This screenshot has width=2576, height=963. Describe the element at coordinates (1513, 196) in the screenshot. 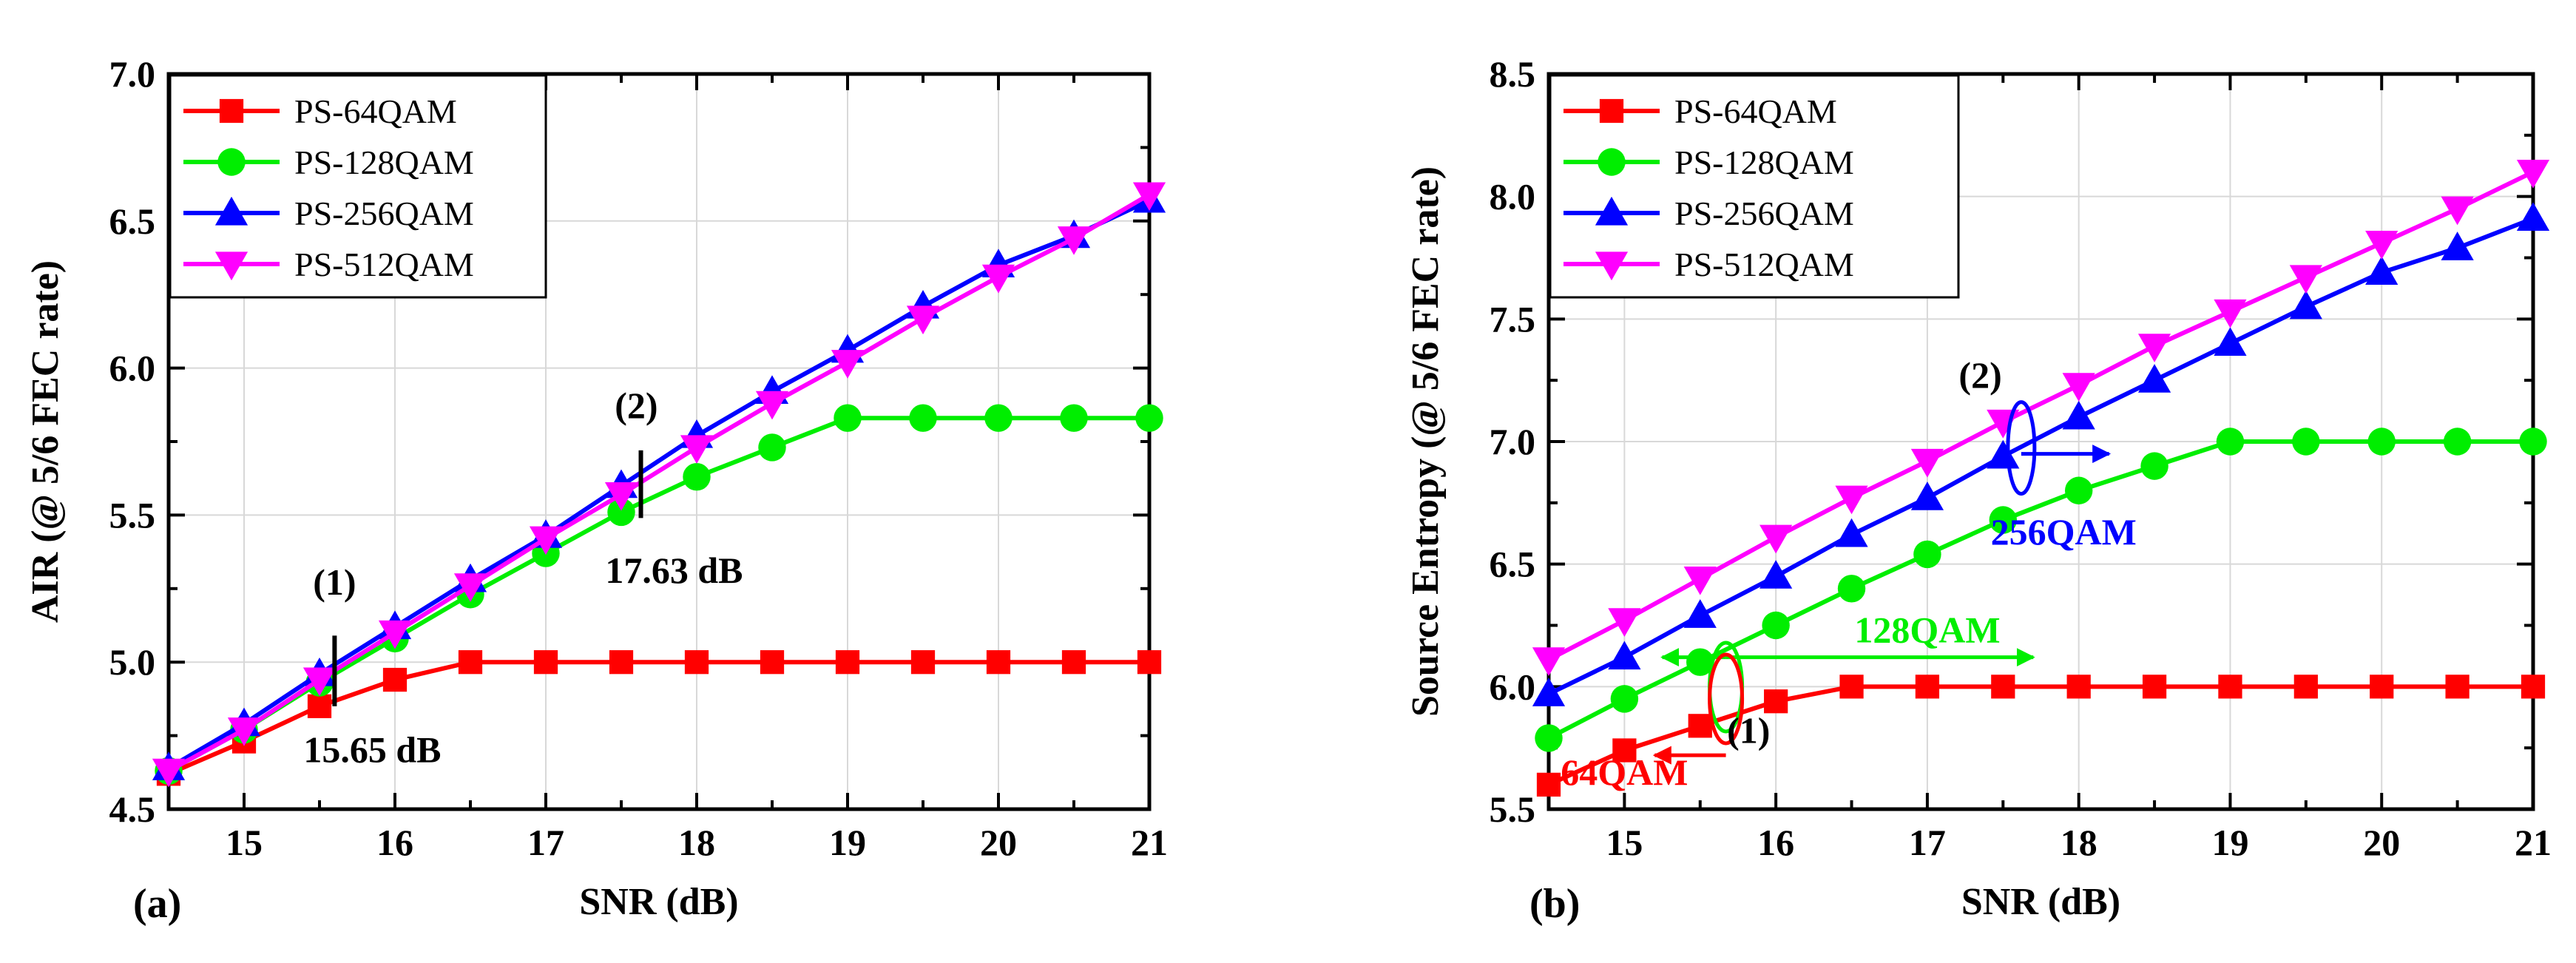

I see `y-tick-label: 8.0` at that location.